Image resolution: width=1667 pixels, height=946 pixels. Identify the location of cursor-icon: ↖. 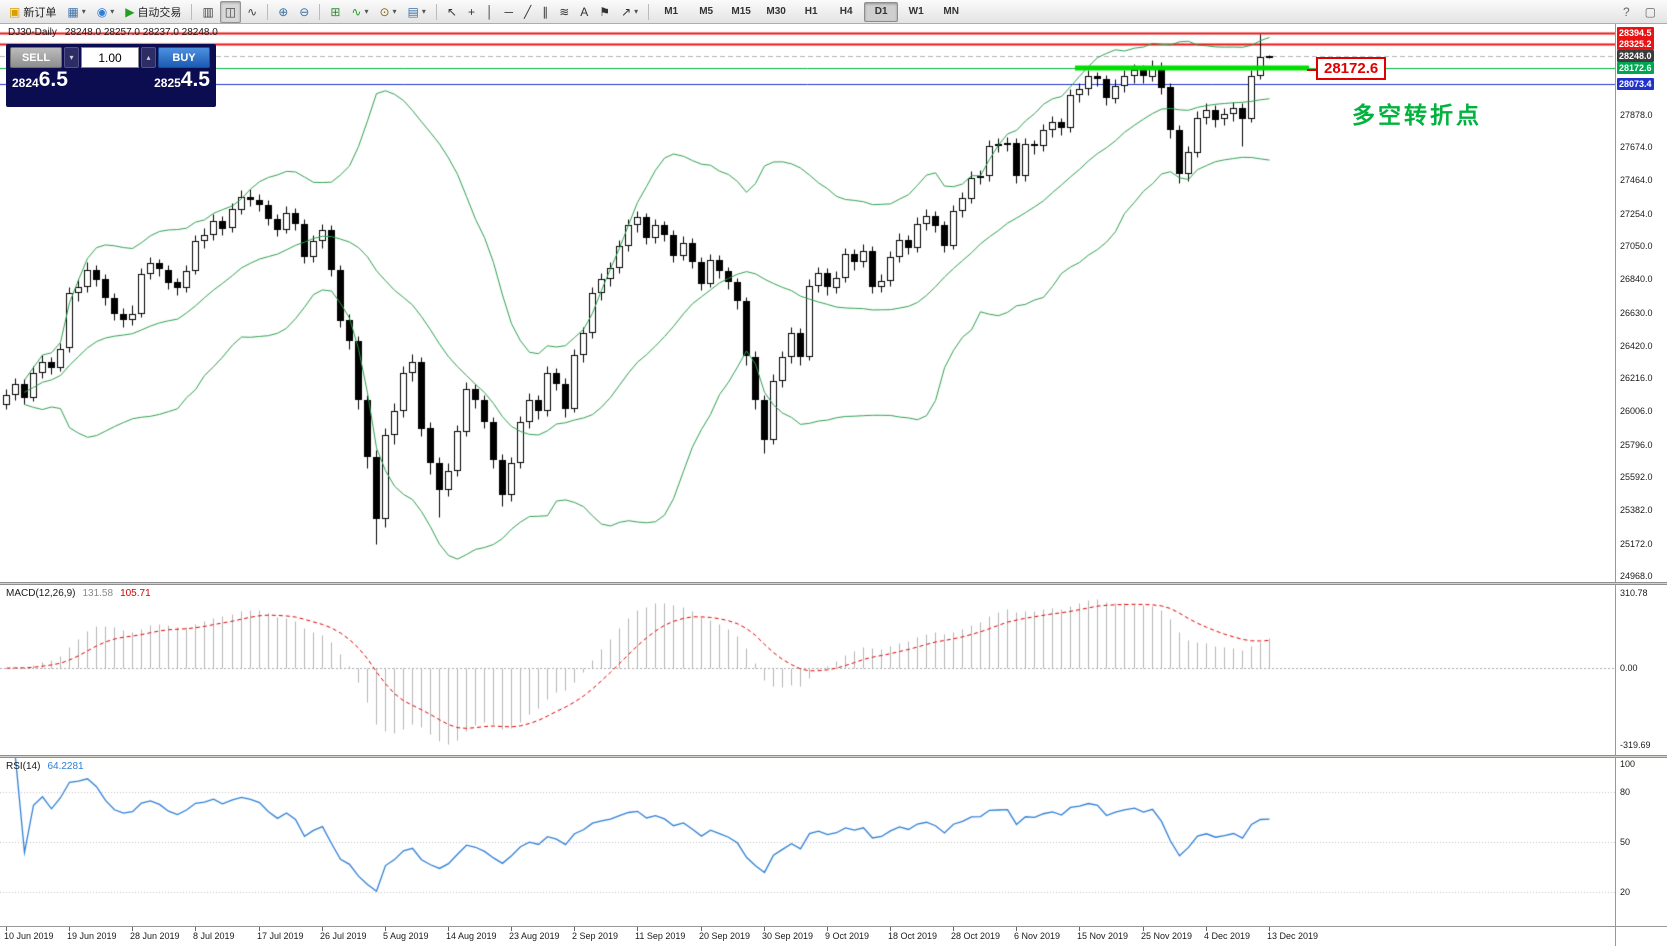
(451, 11).